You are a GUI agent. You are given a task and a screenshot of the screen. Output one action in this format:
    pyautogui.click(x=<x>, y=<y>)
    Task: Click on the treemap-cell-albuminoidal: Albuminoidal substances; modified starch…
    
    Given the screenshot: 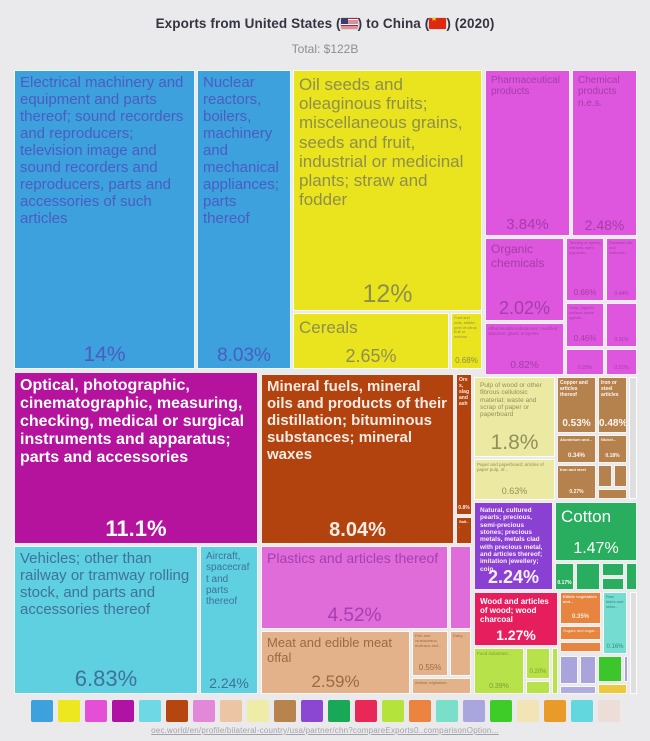 What is the action you would take?
    pyautogui.click(x=524, y=349)
    